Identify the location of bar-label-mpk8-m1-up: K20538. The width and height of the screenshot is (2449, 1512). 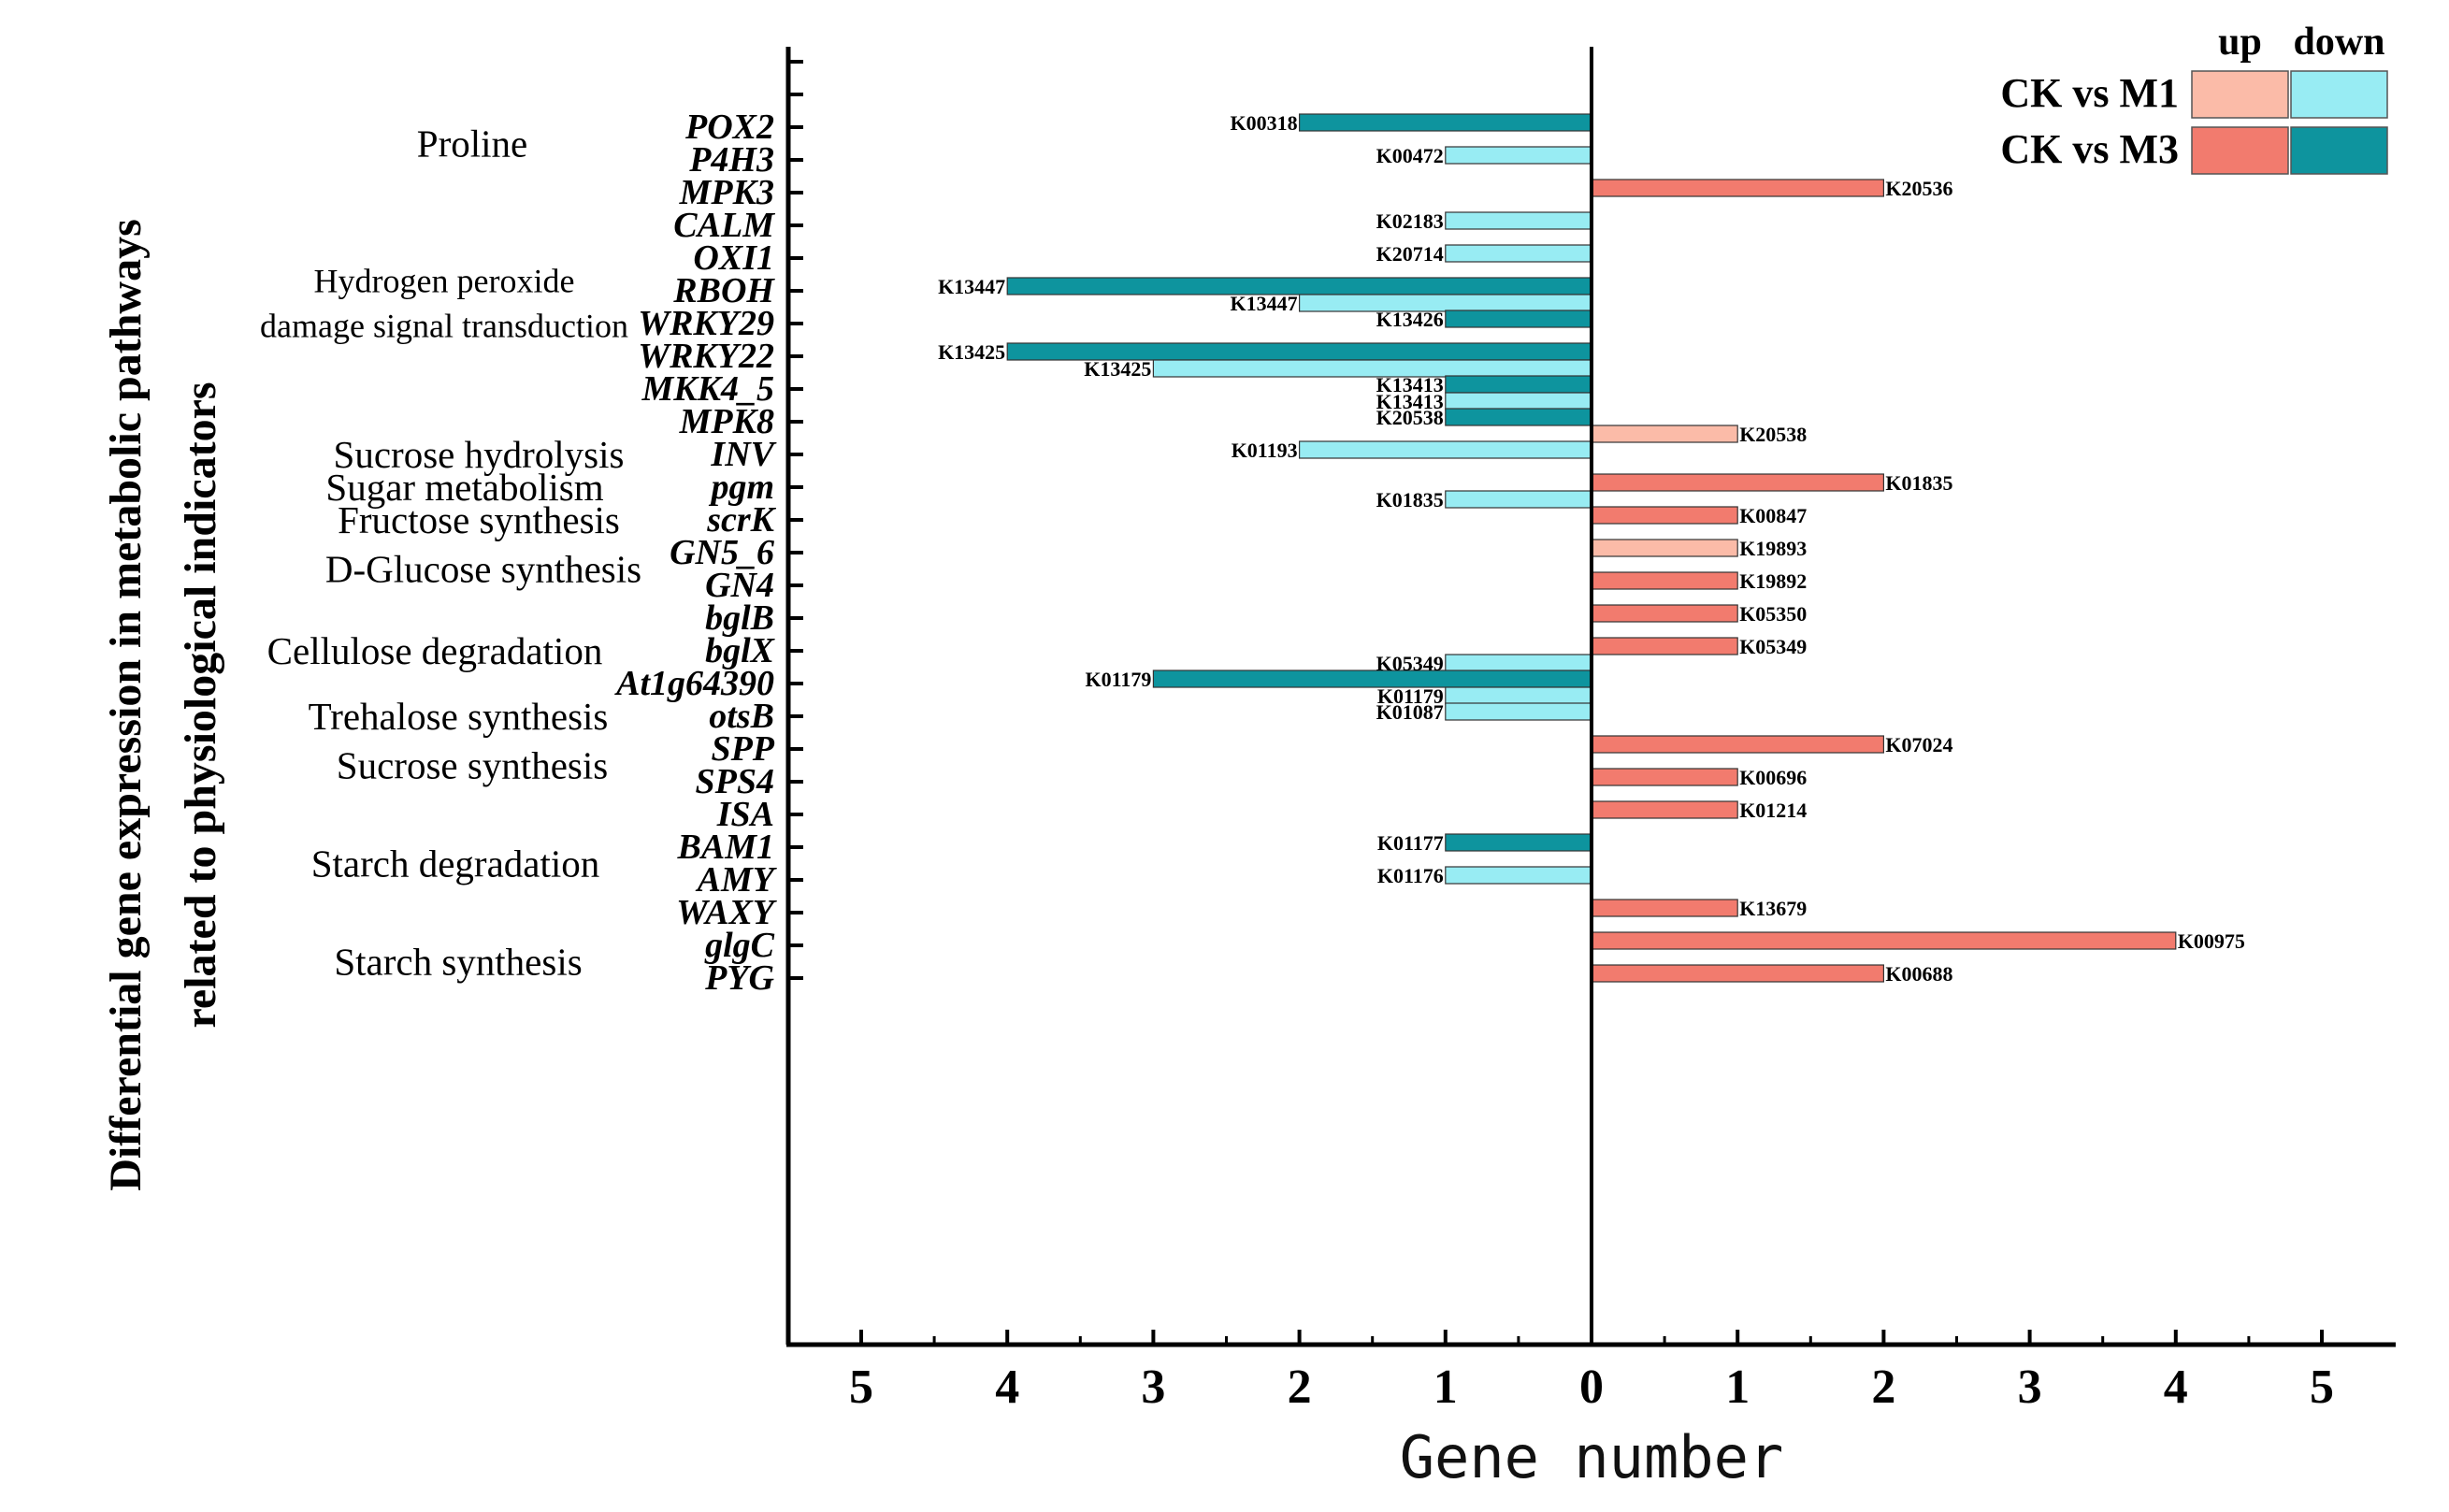
(1773, 434).